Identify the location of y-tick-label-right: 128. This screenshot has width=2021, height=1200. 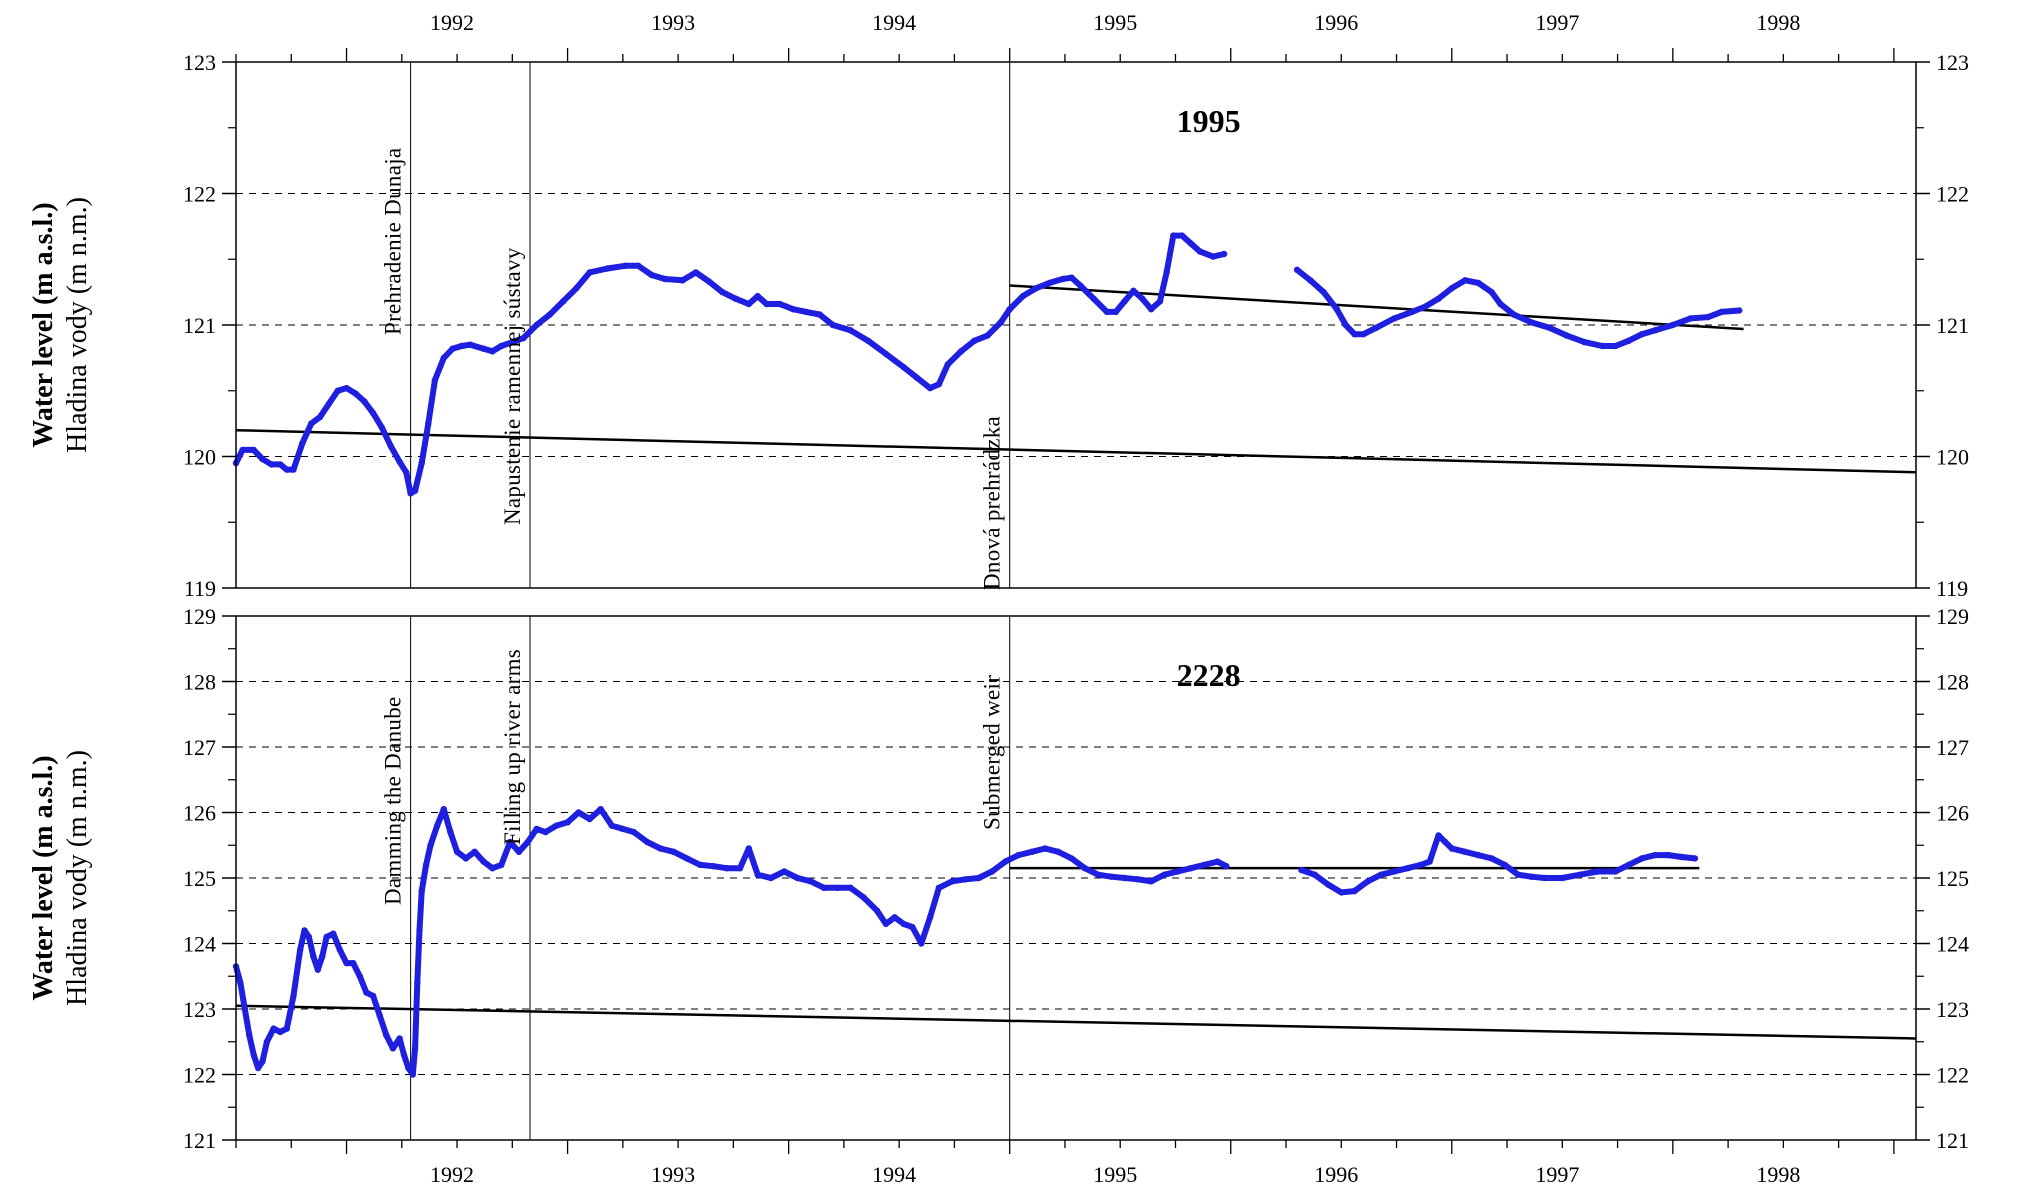
(1952, 682).